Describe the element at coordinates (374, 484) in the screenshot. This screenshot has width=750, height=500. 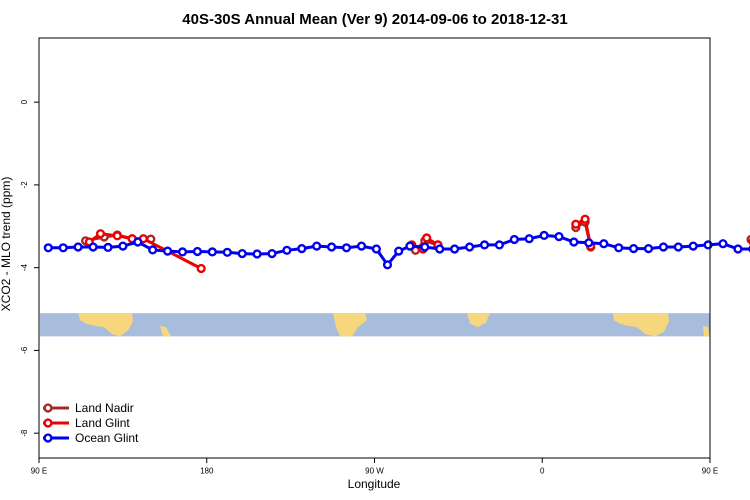
I see `x-axis-label: Longitude` at that location.